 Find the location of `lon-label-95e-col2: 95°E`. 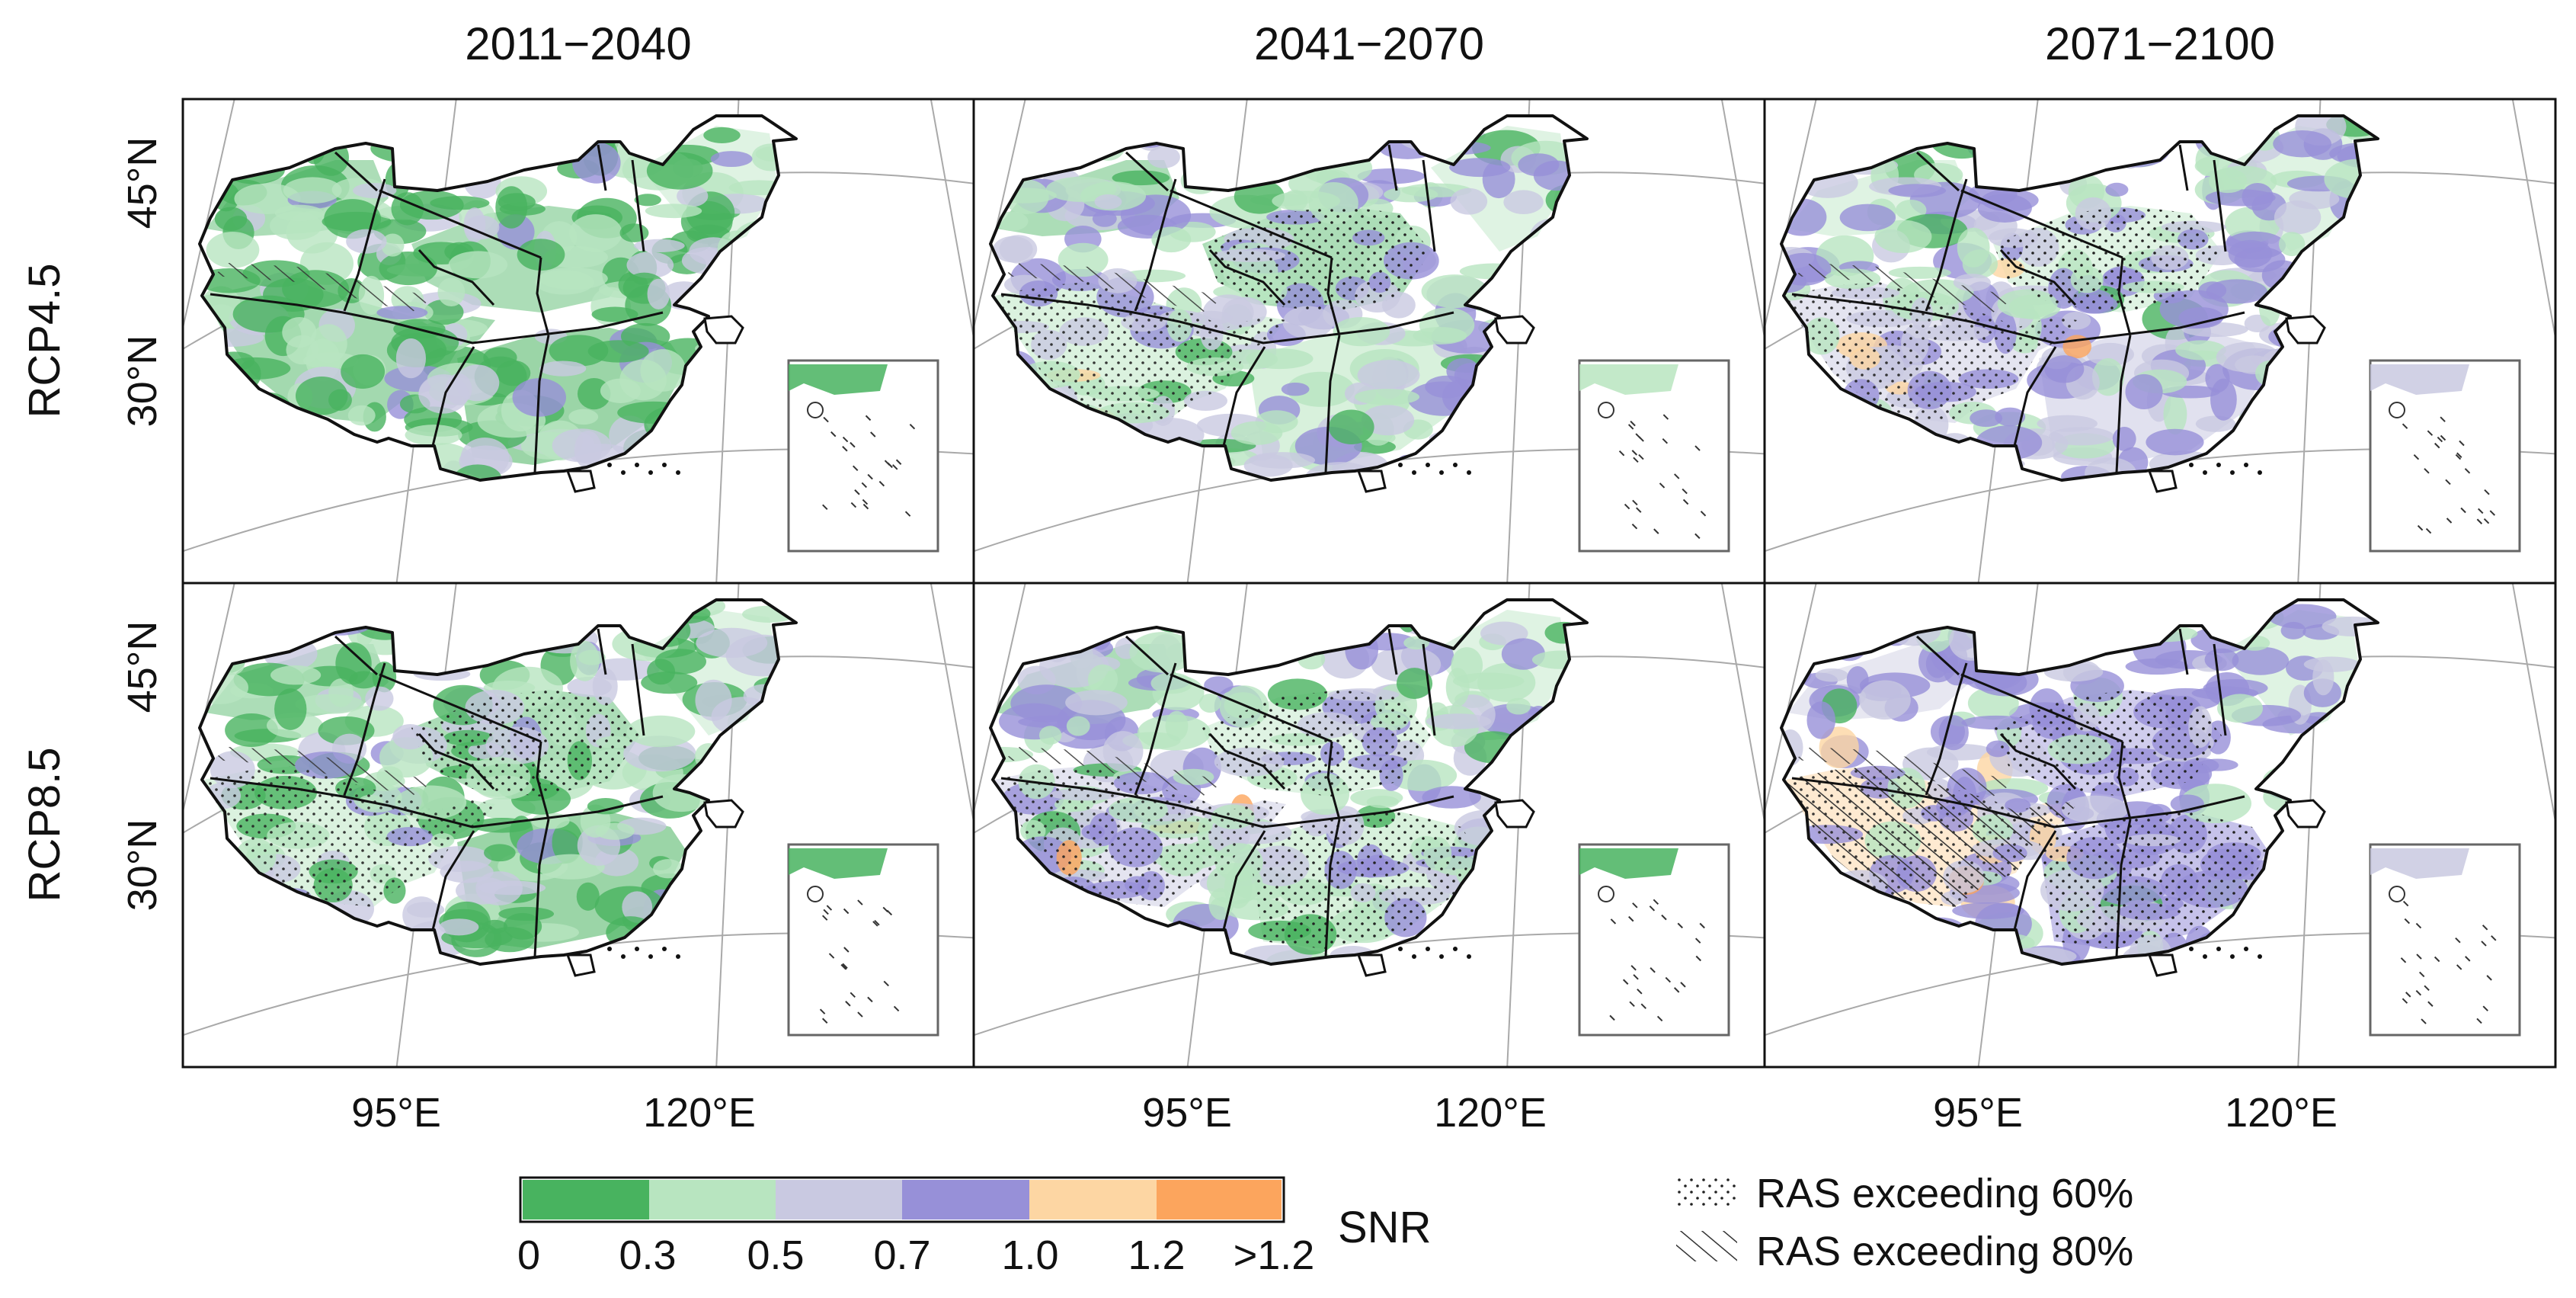

lon-label-95e-col2: 95°E is located at coordinates (1187, 1113).